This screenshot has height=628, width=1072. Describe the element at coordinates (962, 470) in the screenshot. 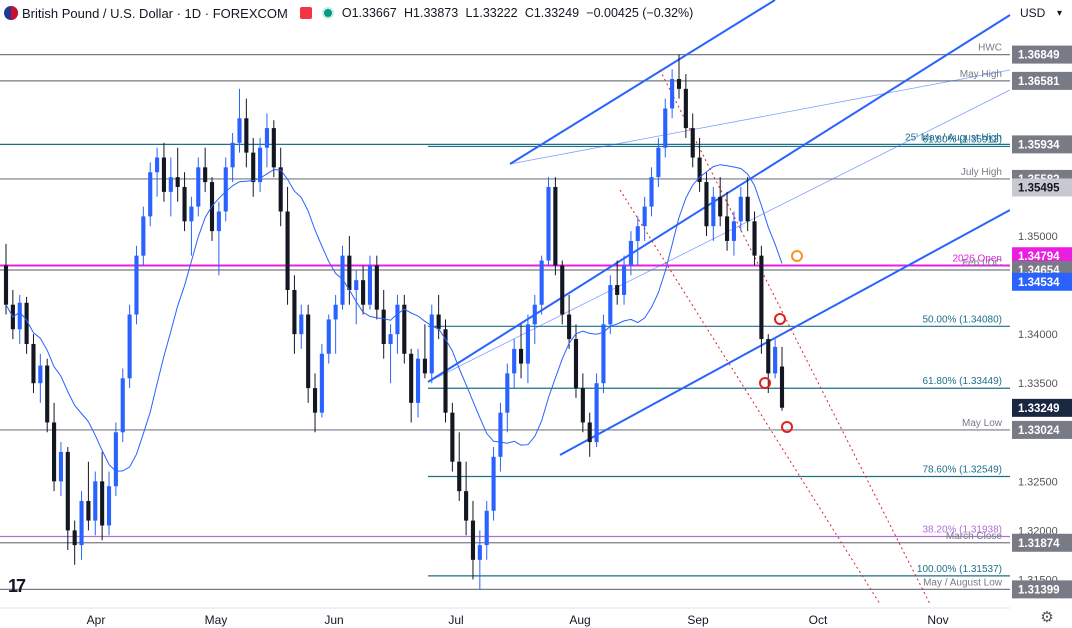

I see `level-label: 78.60% (1.32549)` at that location.